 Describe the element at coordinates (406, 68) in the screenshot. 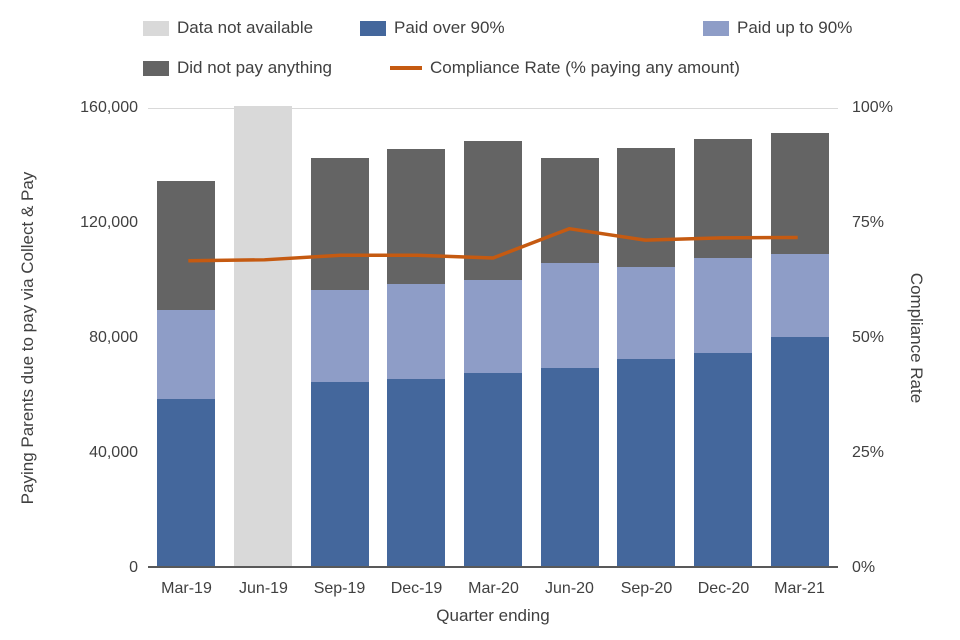

I see `legend-line-marker` at that location.